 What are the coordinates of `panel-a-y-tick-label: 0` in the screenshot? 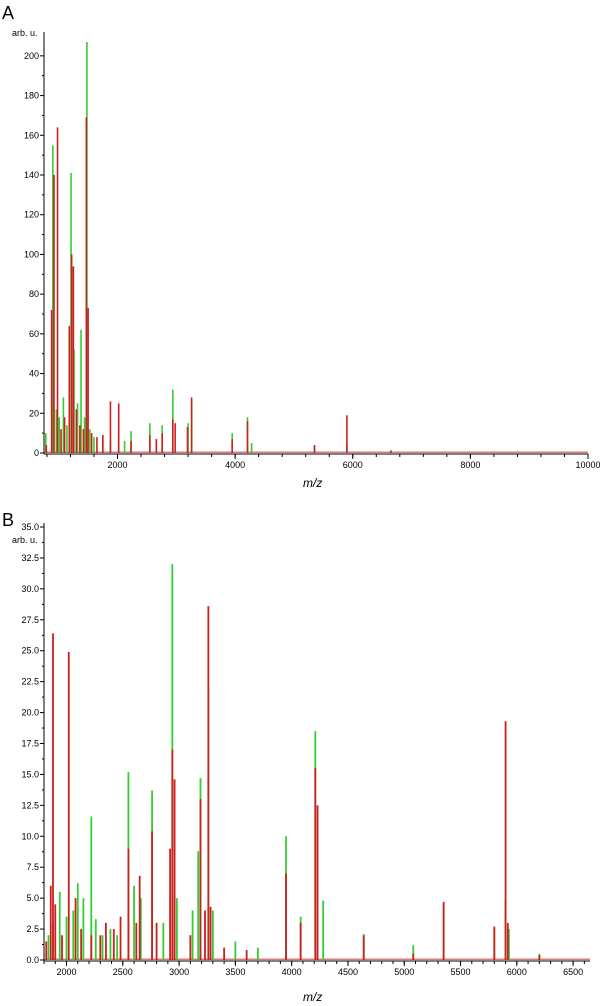 It's located at (36, 453).